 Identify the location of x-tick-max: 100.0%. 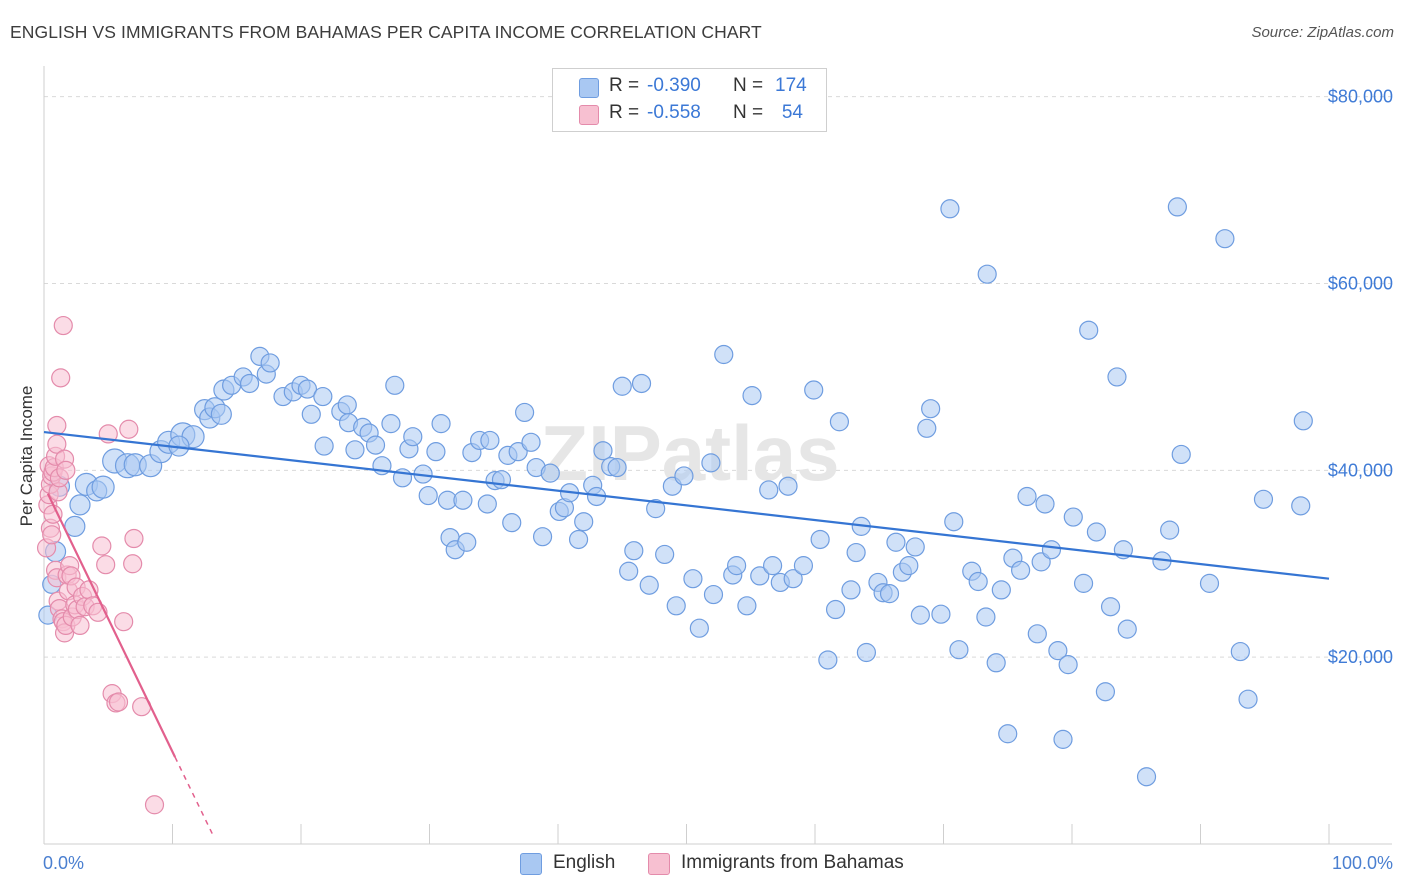
(1362, 863).